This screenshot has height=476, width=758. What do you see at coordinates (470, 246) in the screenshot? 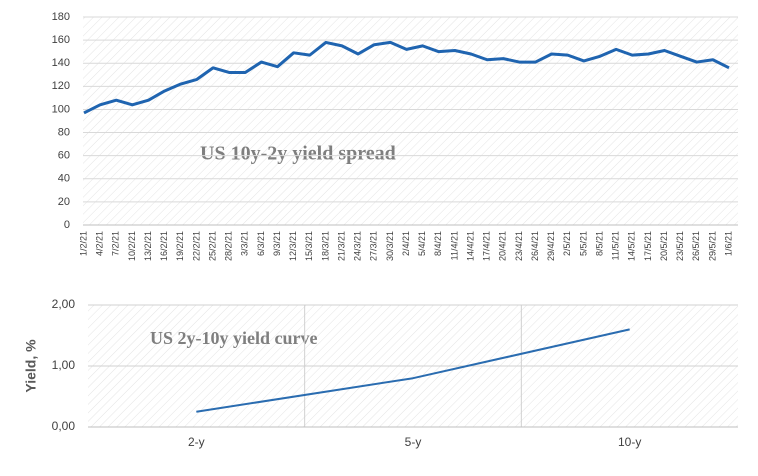
I see `x-tick-label: 14/4/21` at bounding box center [470, 246].